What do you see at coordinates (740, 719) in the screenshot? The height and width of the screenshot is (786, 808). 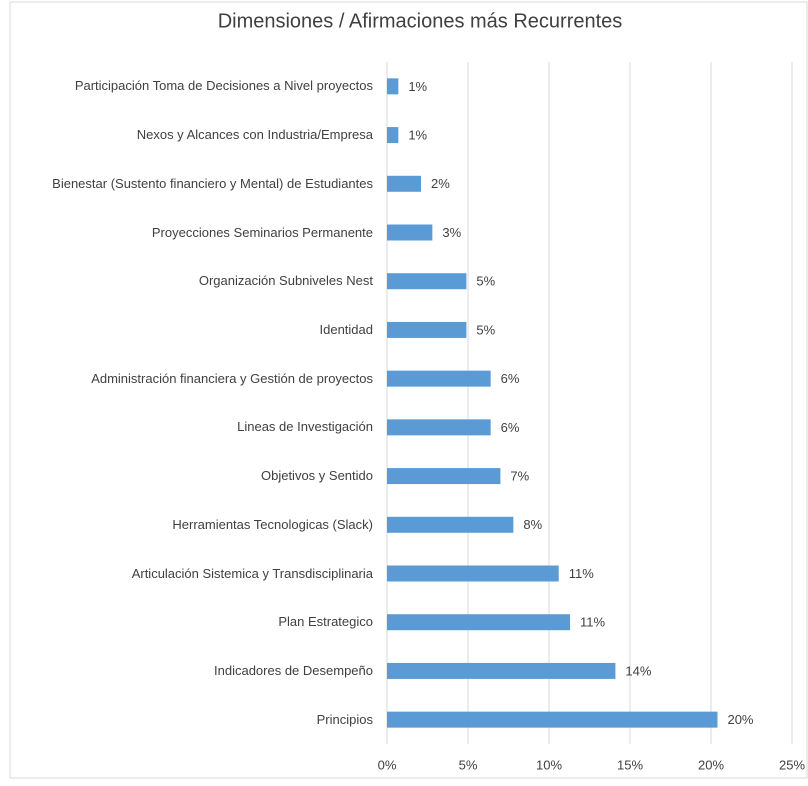 I see `data-label: 20%` at bounding box center [740, 719].